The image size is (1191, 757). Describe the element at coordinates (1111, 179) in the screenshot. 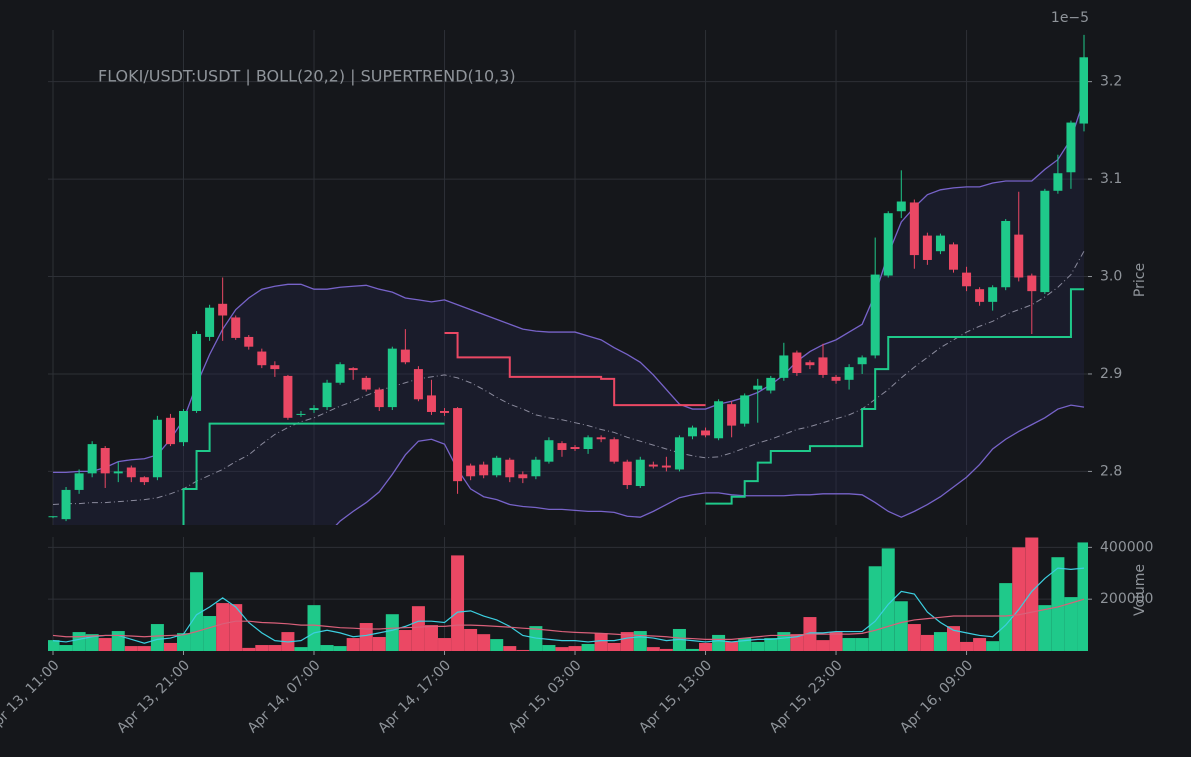

I see `y-tick-label: 3.1` at that location.